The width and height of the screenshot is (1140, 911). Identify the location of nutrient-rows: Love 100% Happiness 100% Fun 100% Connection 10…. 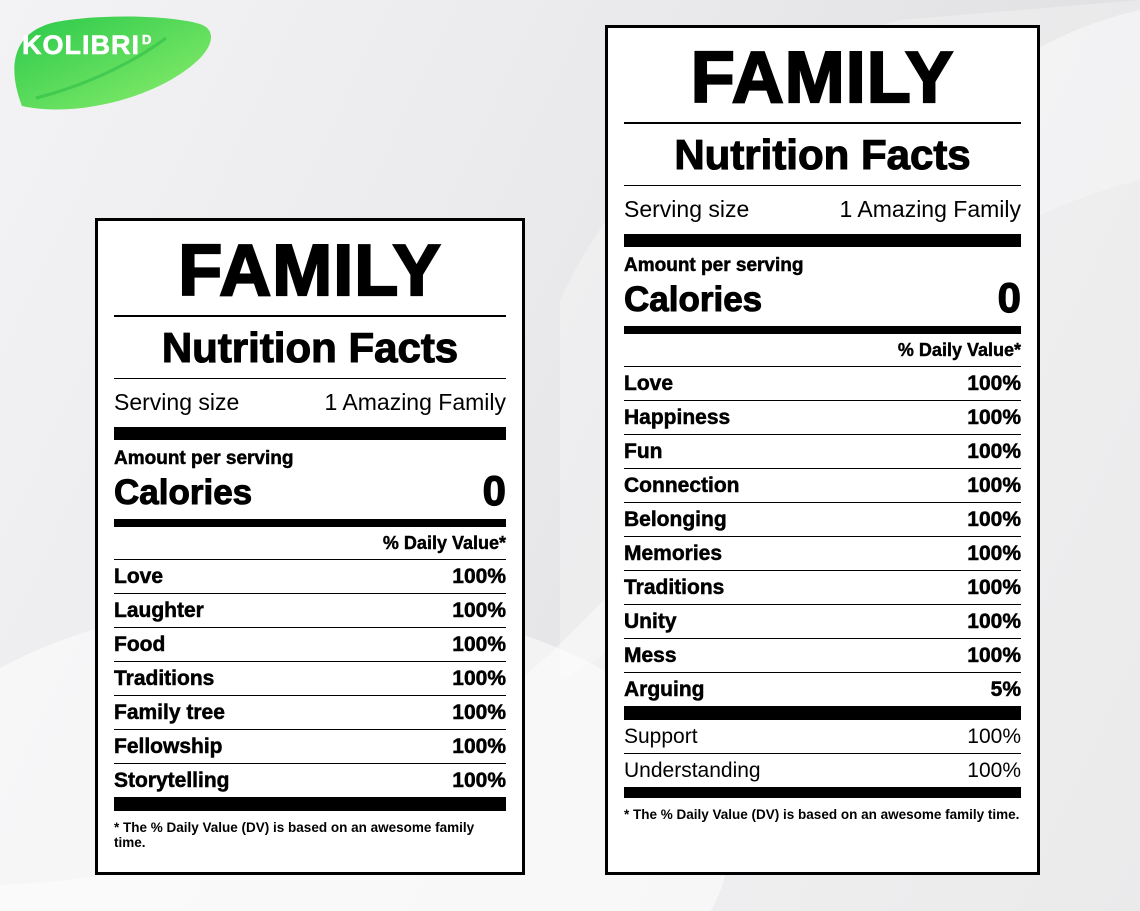
(822, 537).